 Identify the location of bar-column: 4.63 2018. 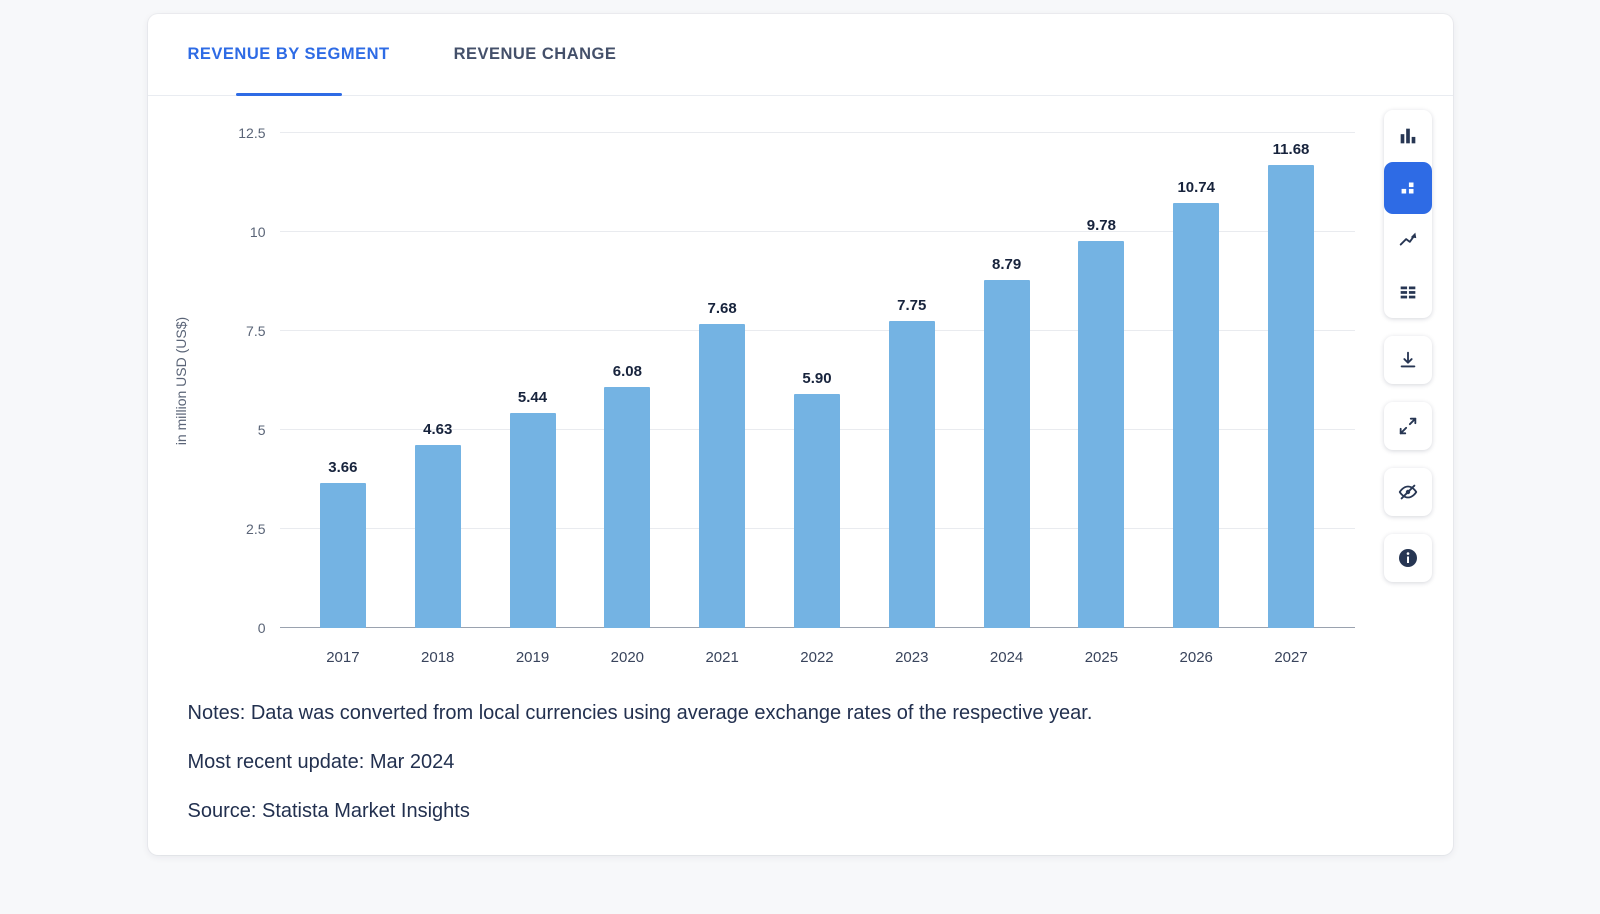
(437, 543).